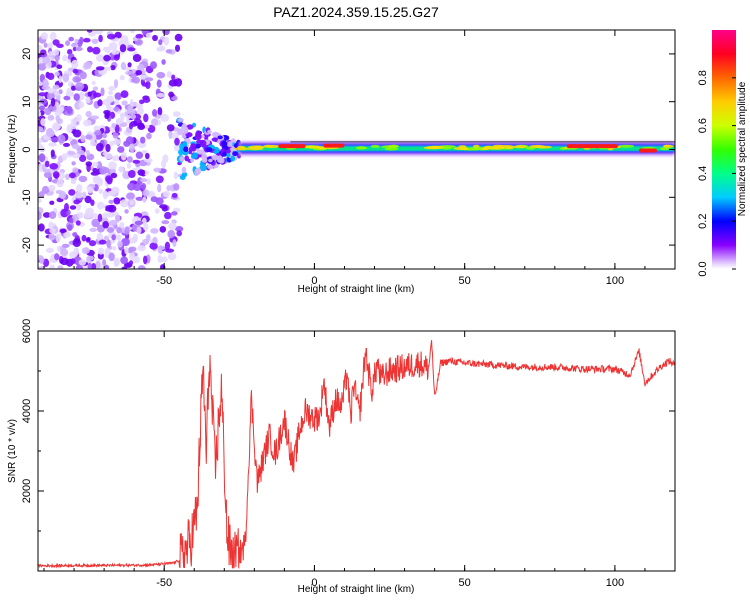 The height and width of the screenshot is (600, 750). What do you see at coordinates (703, 173) in the screenshot?
I see `colorbar-tick-label: 0.4` at bounding box center [703, 173].